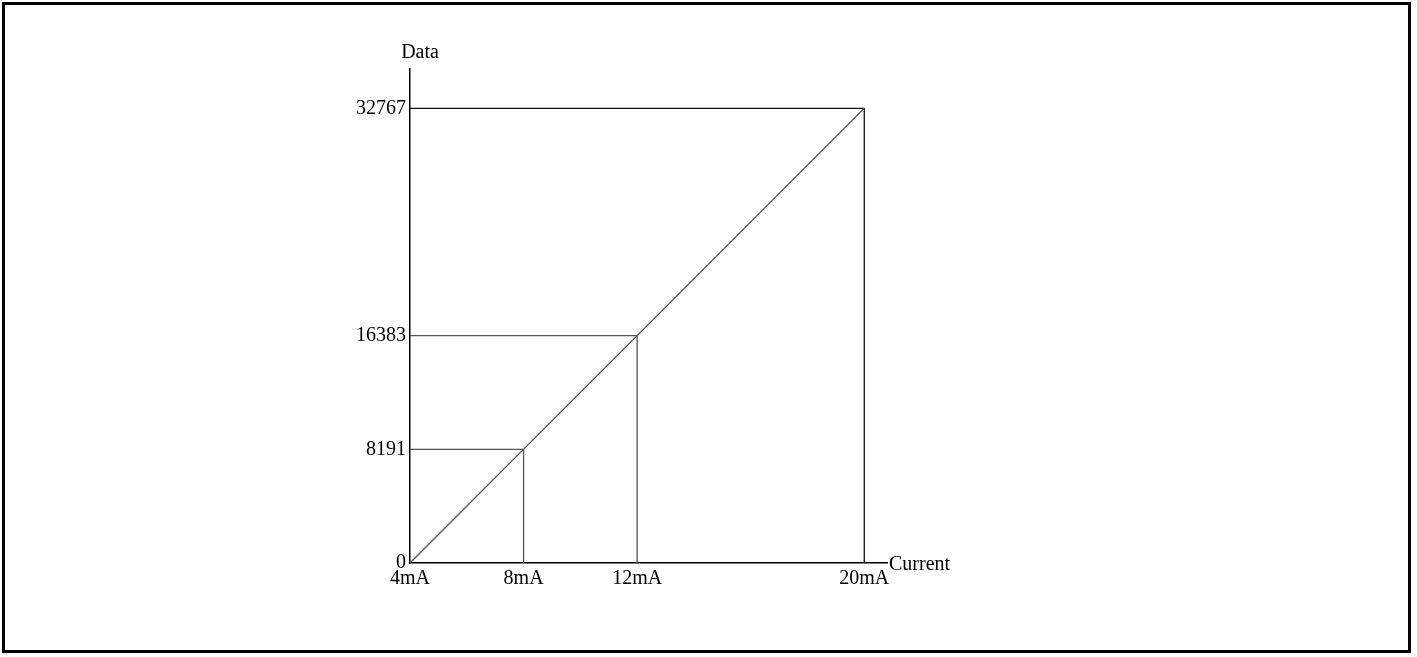 Image resolution: width=1417 pixels, height=657 pixels. I want to click on y-axis-title: Data, so click(420, 51).